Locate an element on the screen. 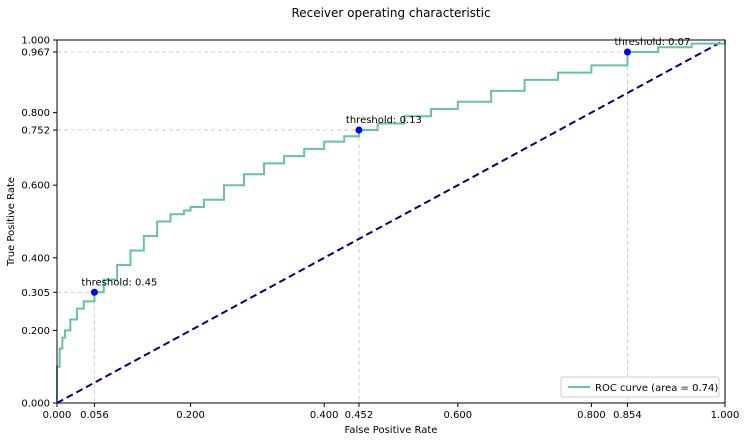 The height and width of the screenshot is (441, 747). x-tick-label-2: 0.200 is located at coordinates (190, 415).